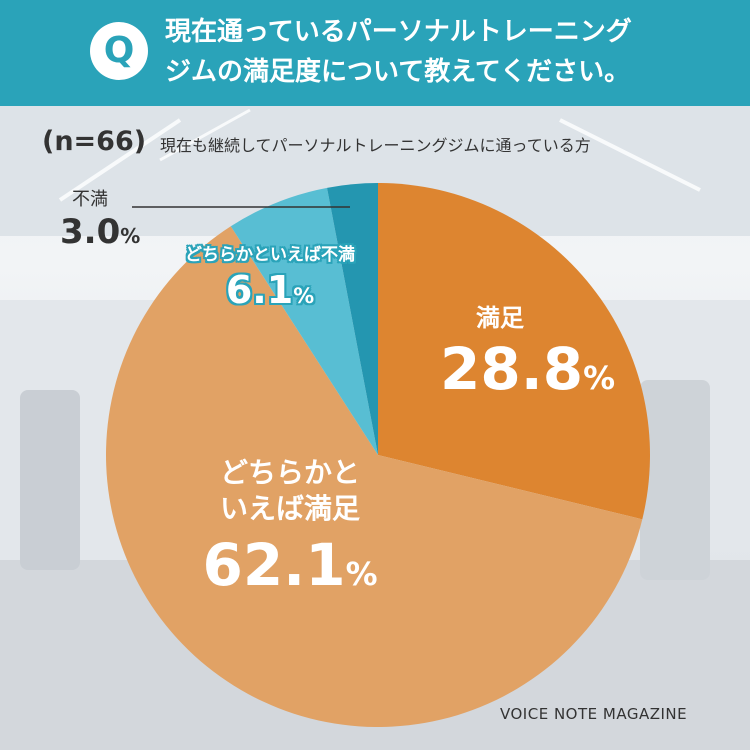 This screenshot has width=750, height=750. What do you see at coordinates (94, 141) in the screenshot?
I see `sample-size: (n=66)` at bounding box center [94, 141].